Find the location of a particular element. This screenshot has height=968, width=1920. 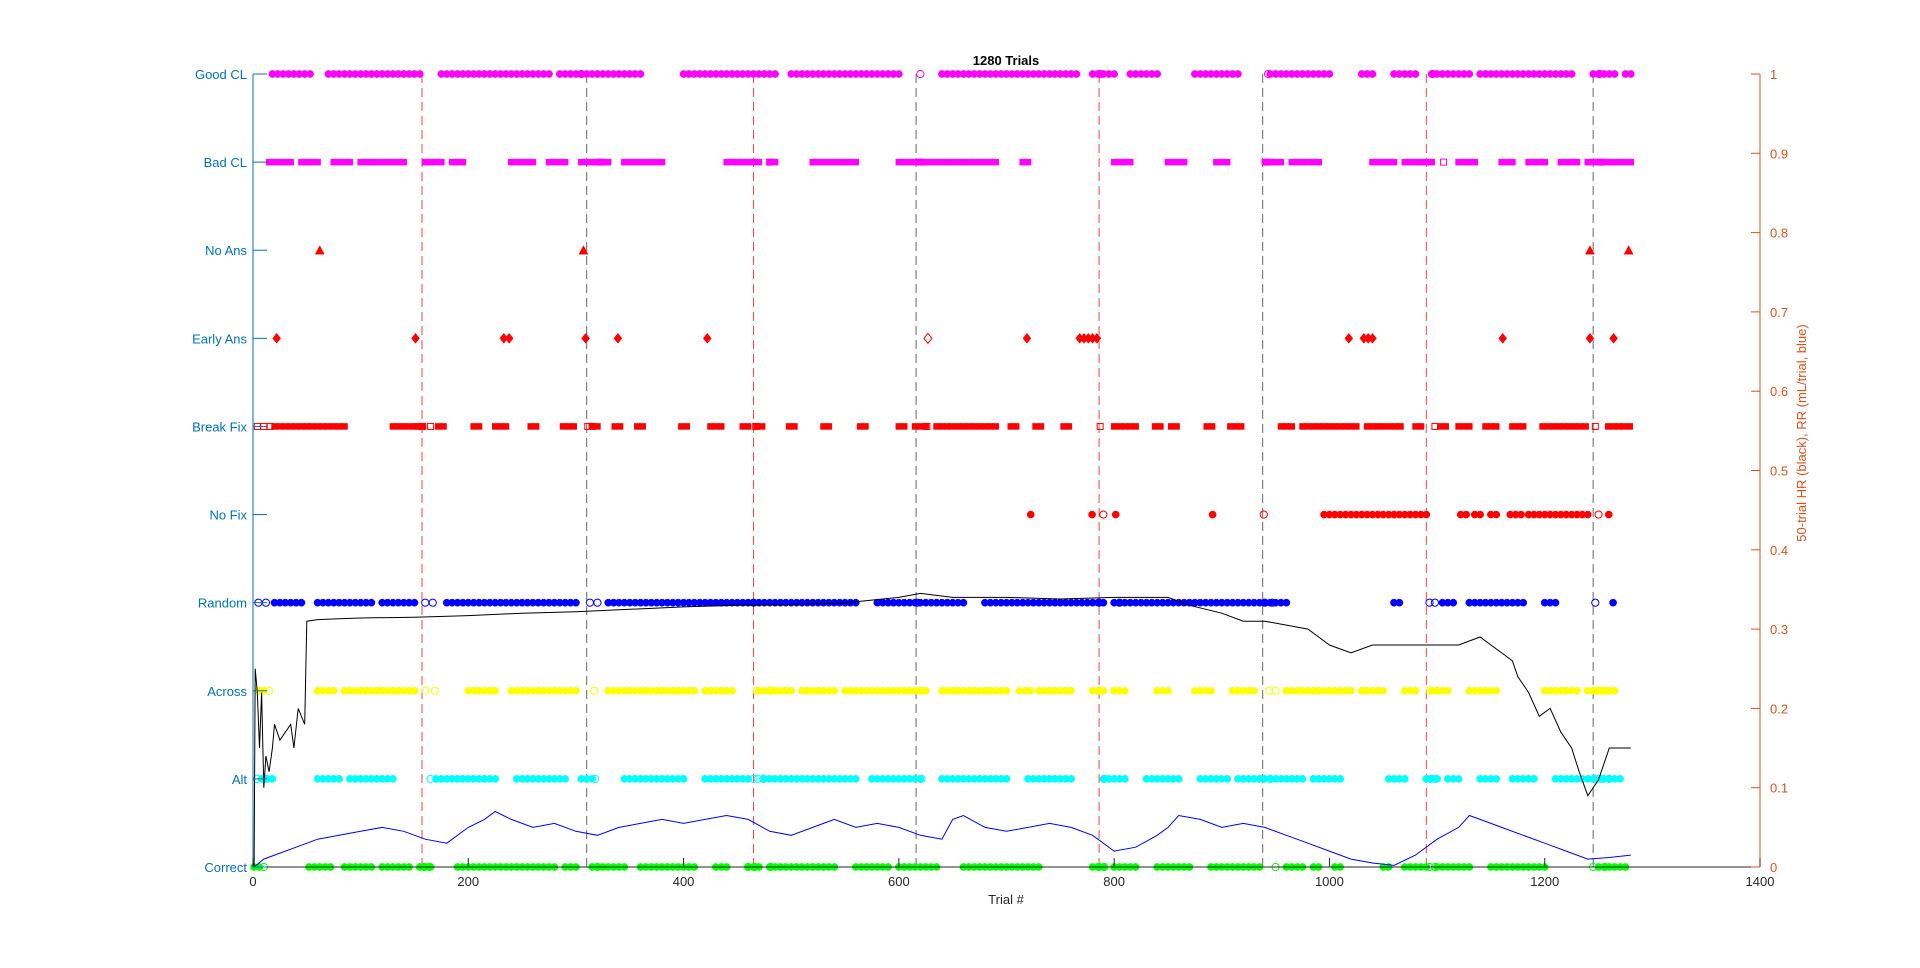

right-tick-label: 0.6 is located at coordinates (1779, 391).